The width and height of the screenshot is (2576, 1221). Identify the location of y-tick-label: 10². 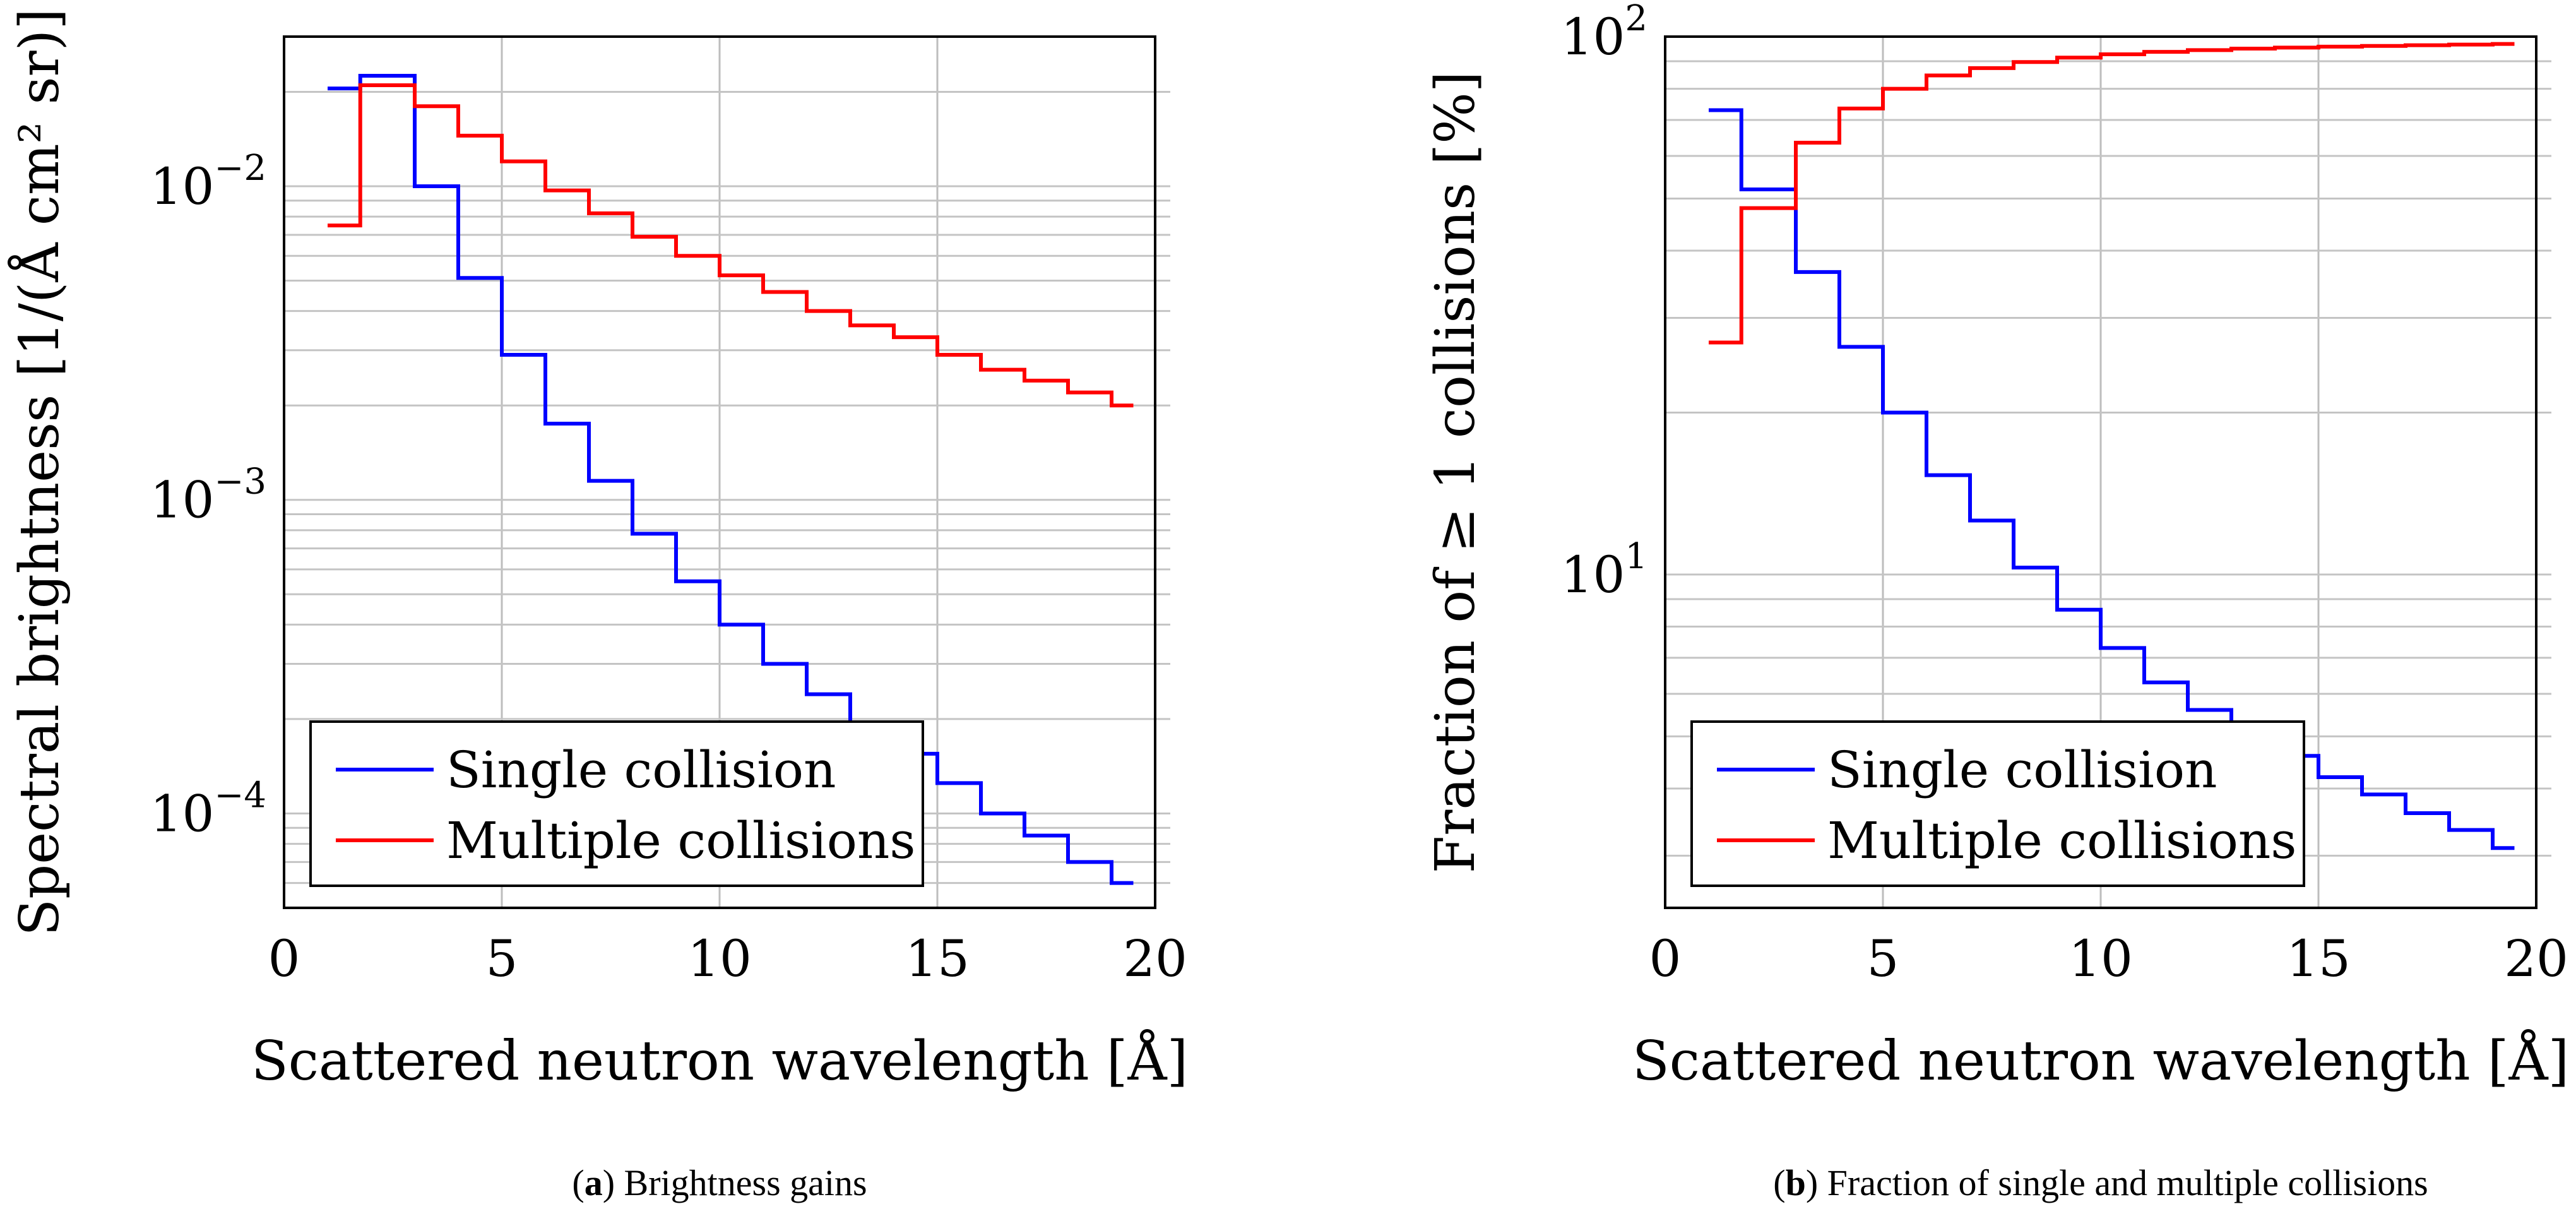
(1604, 33).